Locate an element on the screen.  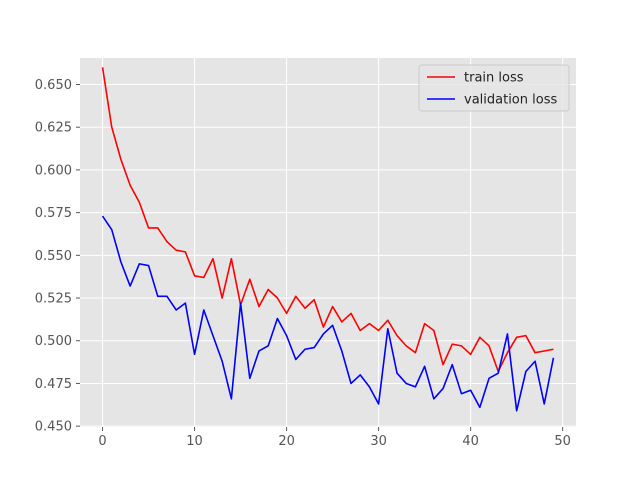
x-axis: 0 10 20 30 40 50 is located at coordinates (334, 438).